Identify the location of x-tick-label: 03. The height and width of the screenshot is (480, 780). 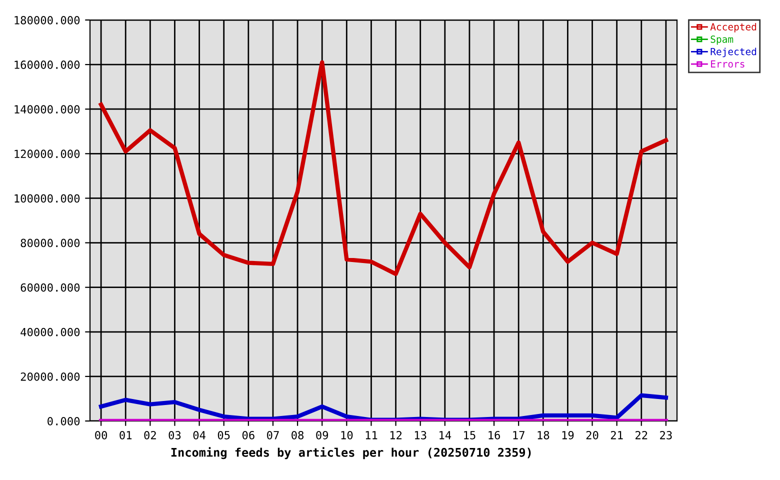
(174, 435).